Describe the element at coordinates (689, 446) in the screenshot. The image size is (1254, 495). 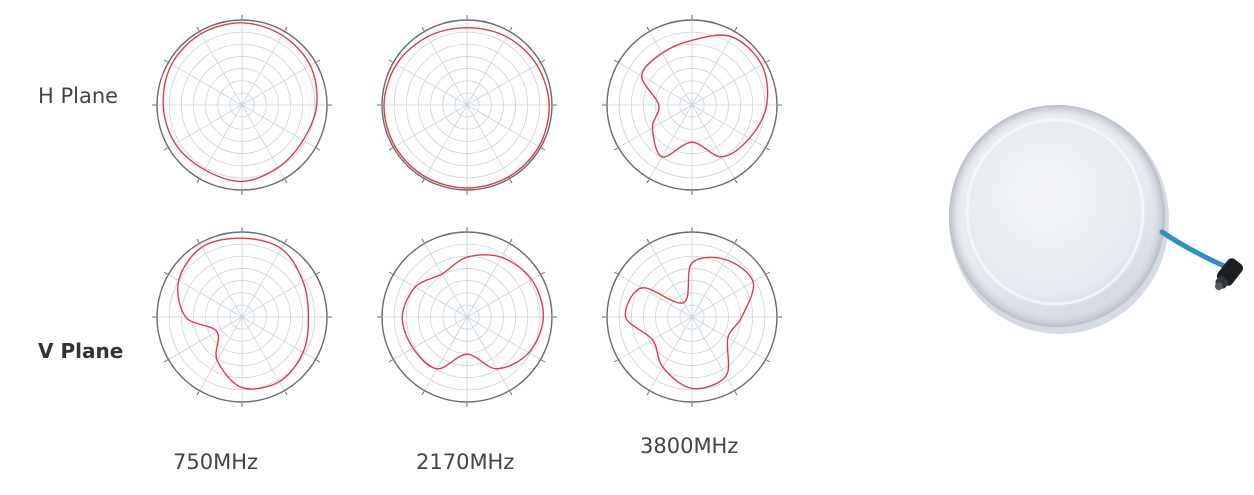
I see `frequency-label-3800: 3800MHz` at that location.